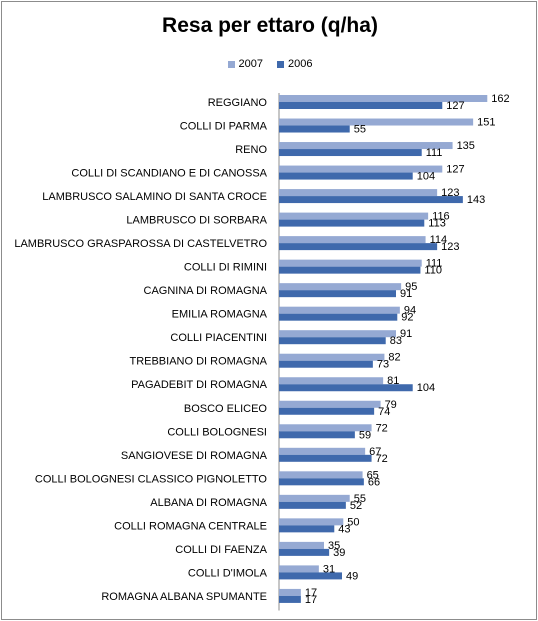 The width and height of the screenshot is (538, 621). Describe the element at coordinates (356, 506) in the screenshot. I see `data-label-2006: 52` at that location.